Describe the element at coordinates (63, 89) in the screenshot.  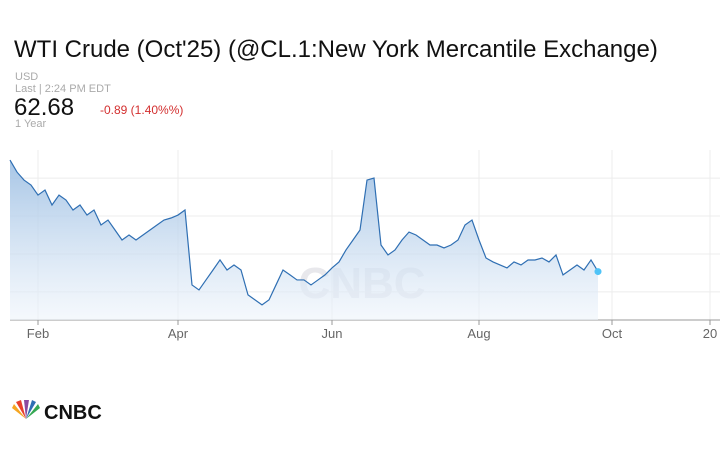
I see `timestamp: Last | 2:24 PM EDT` at that location.